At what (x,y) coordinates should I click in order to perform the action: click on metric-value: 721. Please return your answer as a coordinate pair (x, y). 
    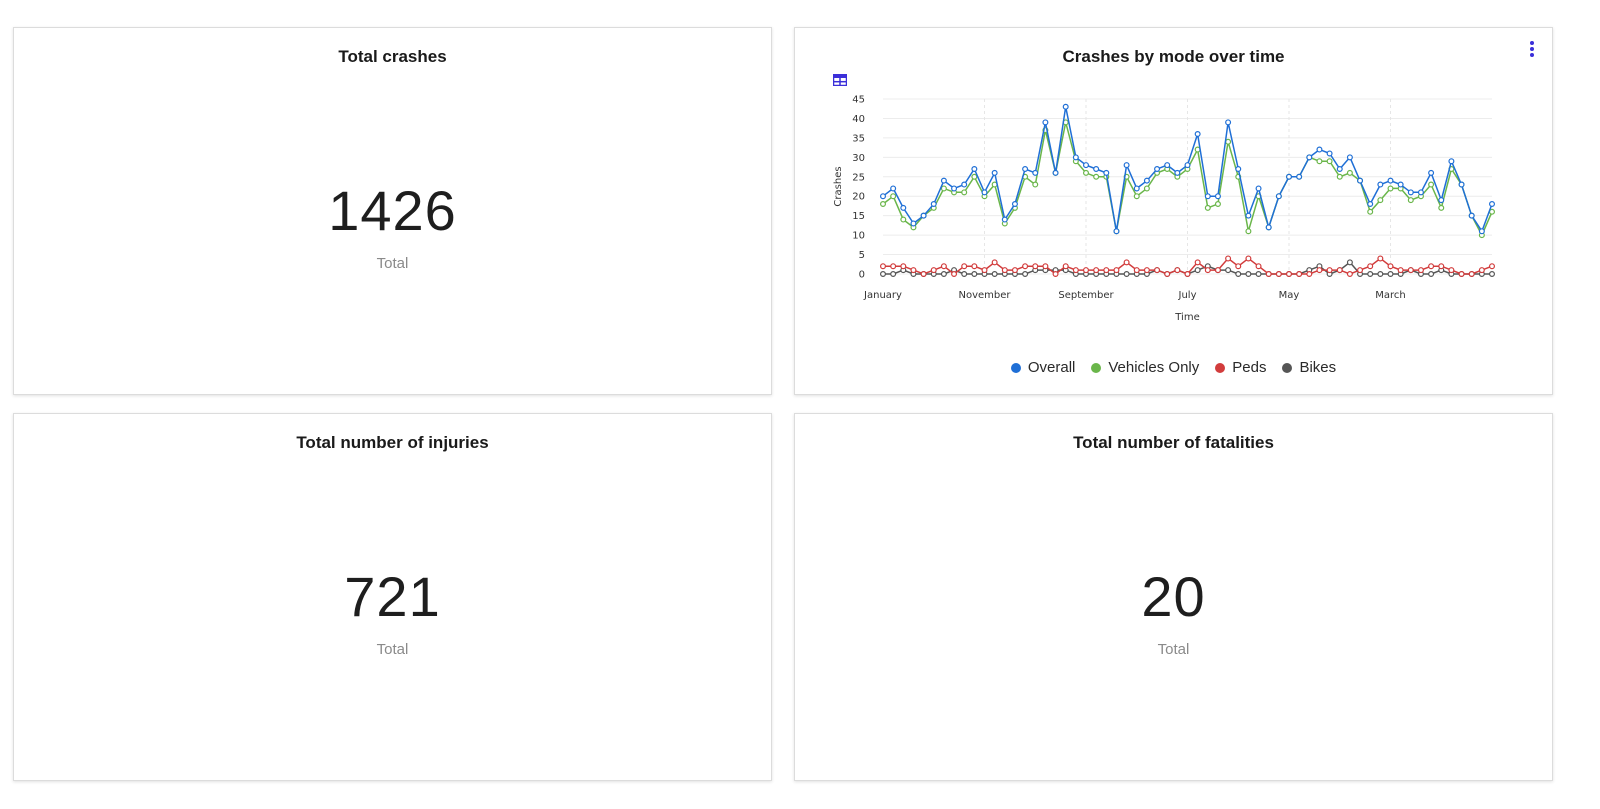
    Looking at the image, I should click on (392, 596).